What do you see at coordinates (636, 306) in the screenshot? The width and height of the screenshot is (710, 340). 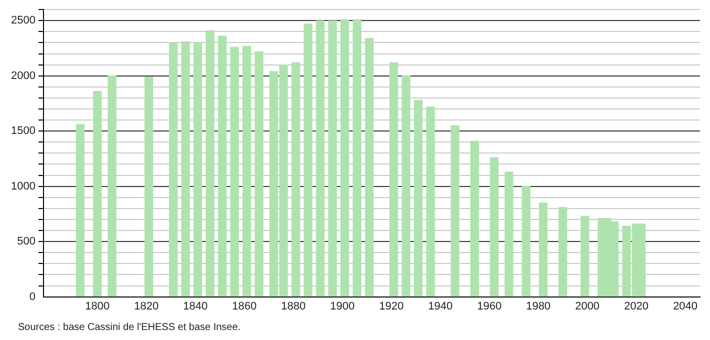 I see `x-tick-label: 2020` at bounding box center [636, 306].